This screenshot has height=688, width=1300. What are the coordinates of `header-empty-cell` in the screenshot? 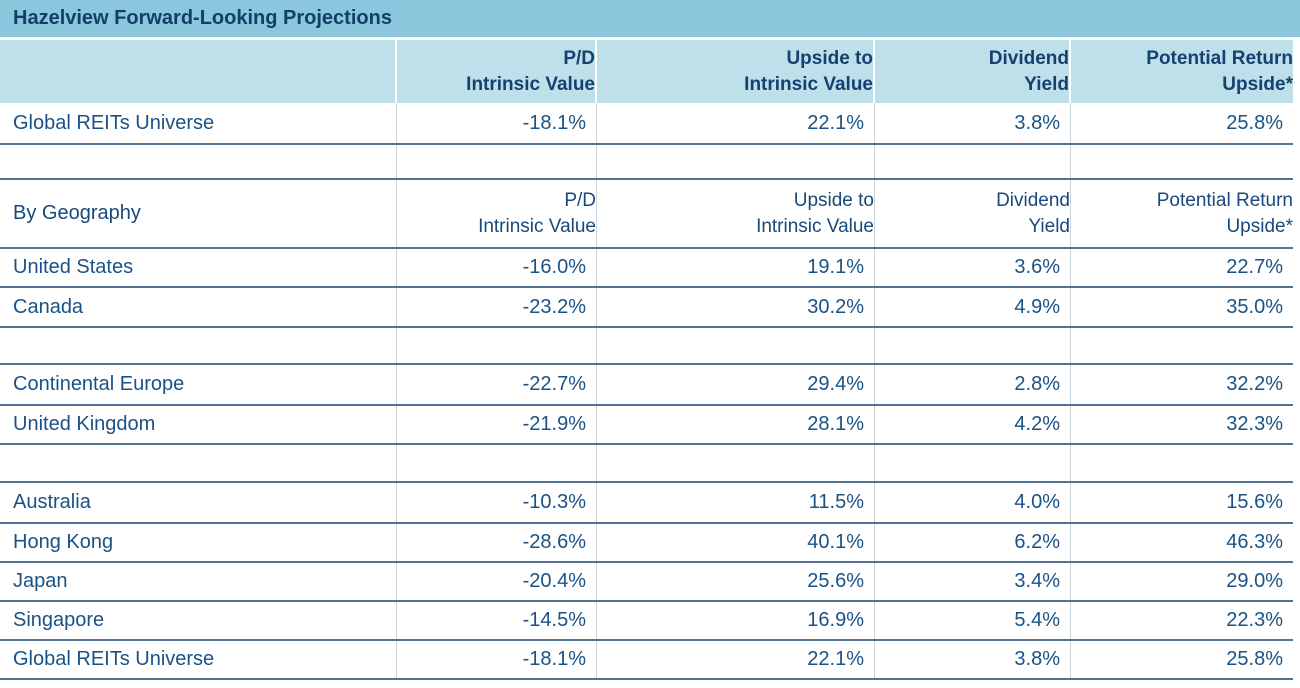 It's located at (198, 71).